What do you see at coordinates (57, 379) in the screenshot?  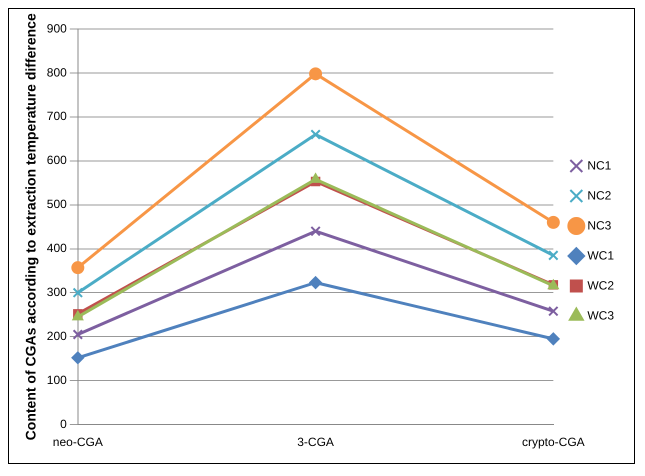 I see `y-tick-label: 100` at bounding box center [57, 379].